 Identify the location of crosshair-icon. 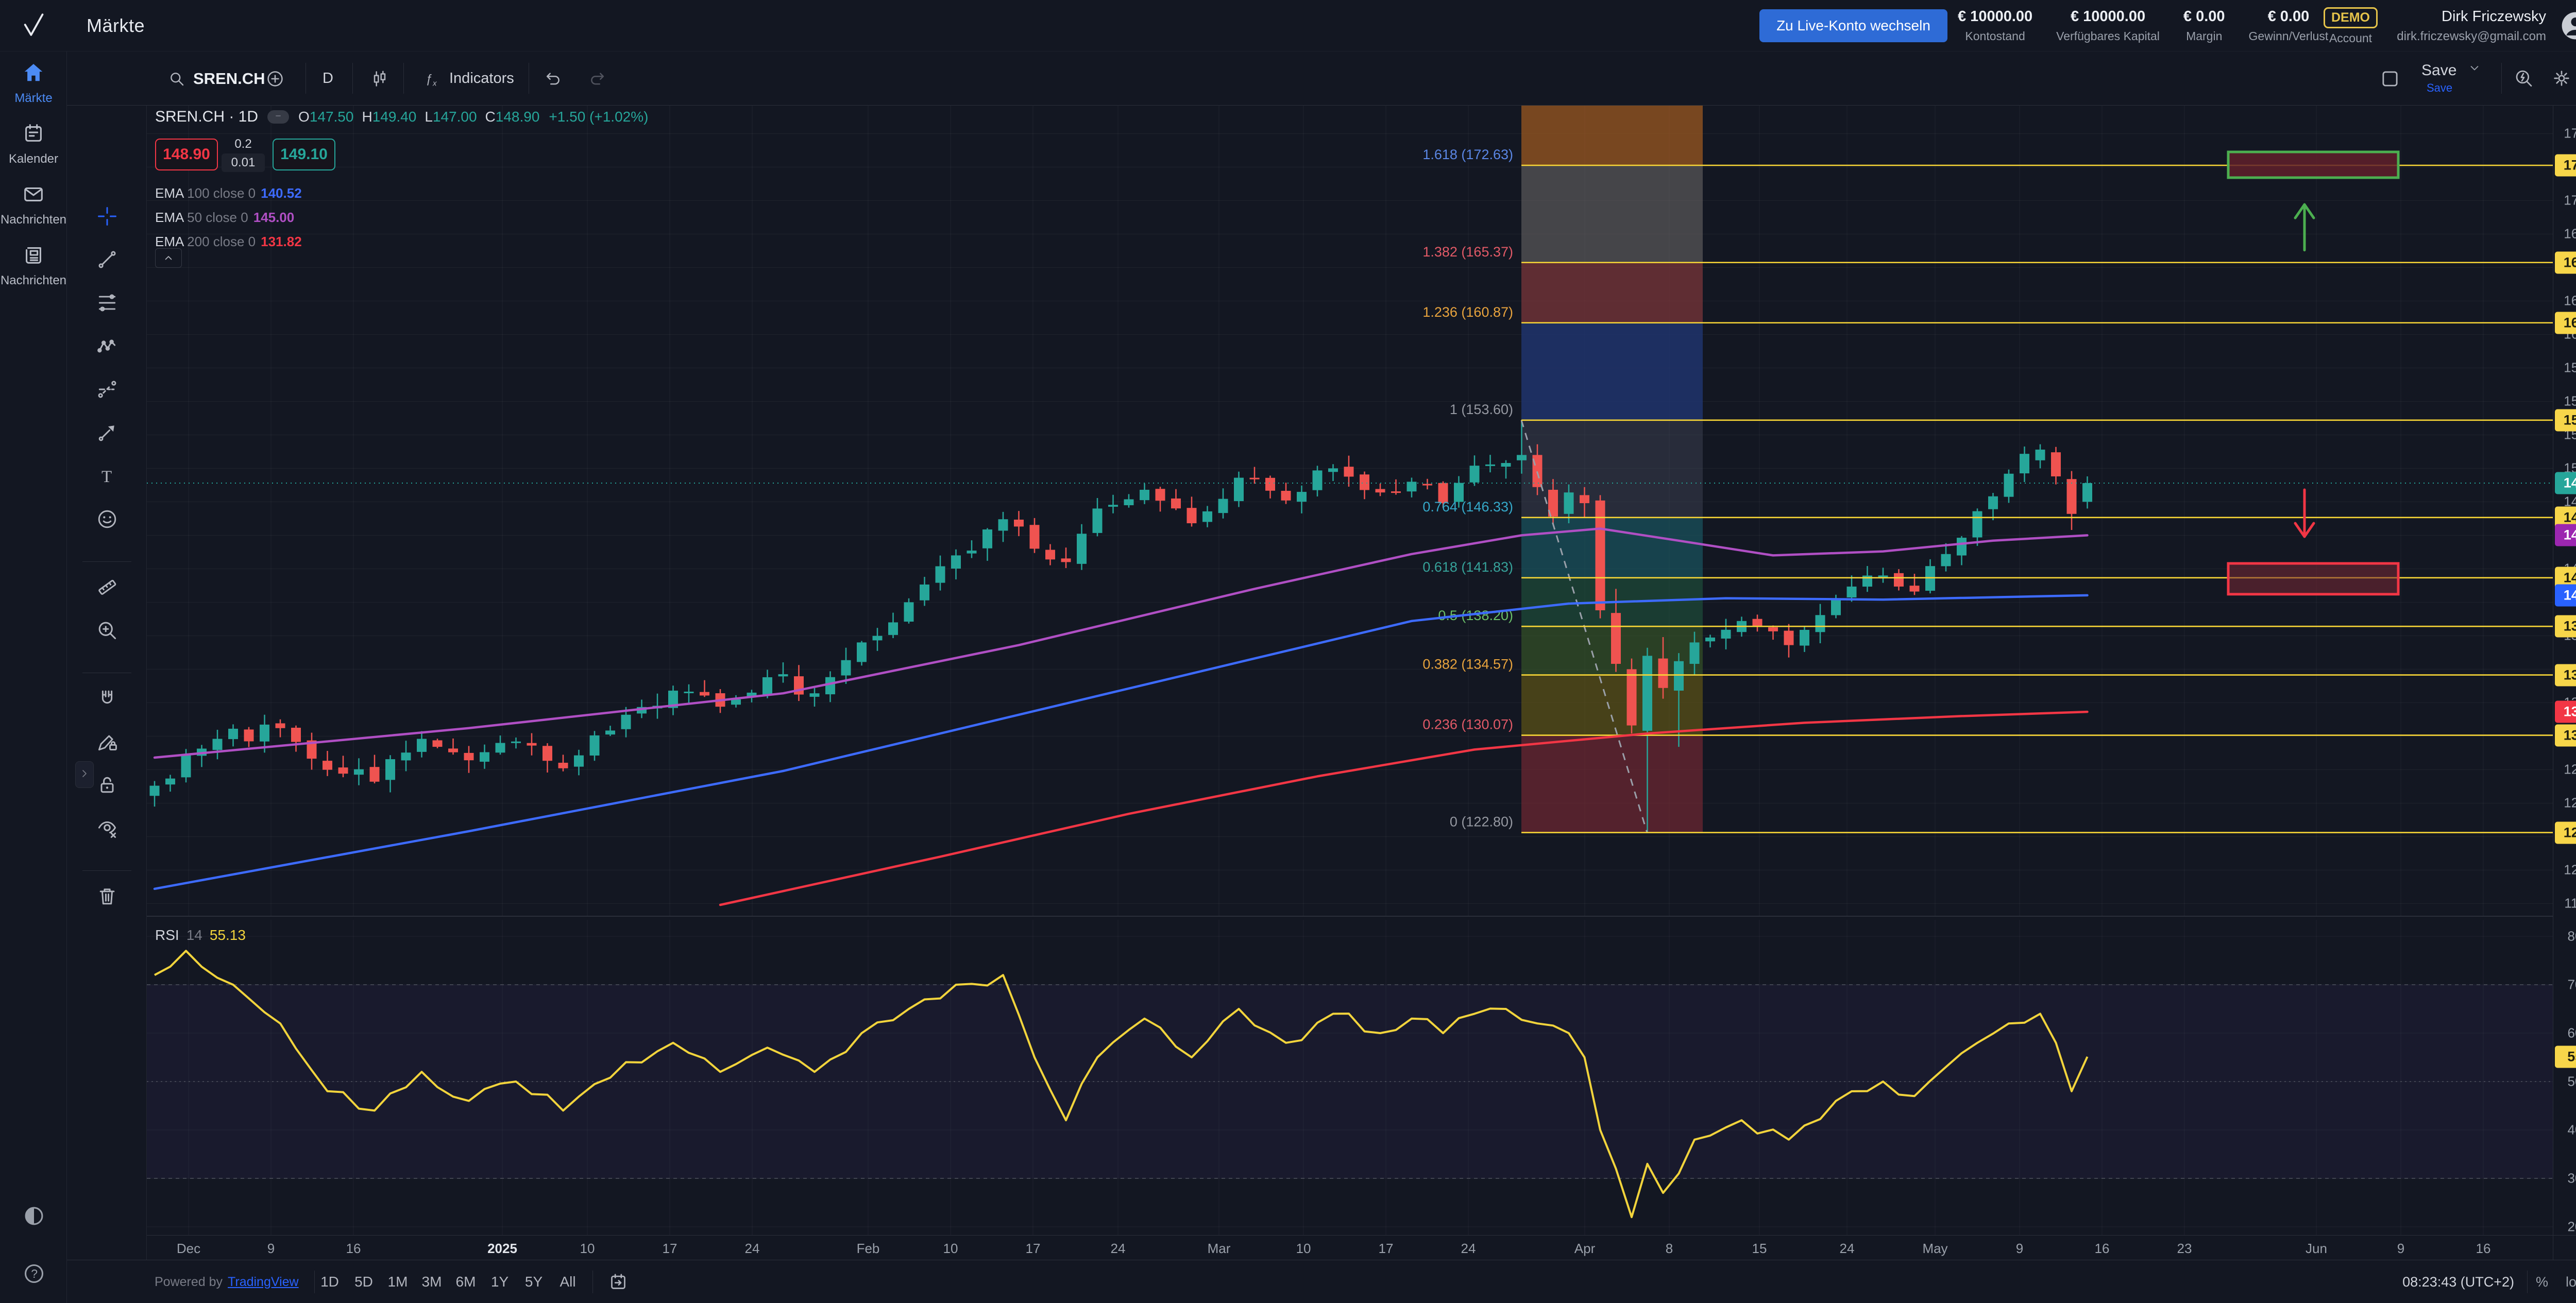
(107, 217).